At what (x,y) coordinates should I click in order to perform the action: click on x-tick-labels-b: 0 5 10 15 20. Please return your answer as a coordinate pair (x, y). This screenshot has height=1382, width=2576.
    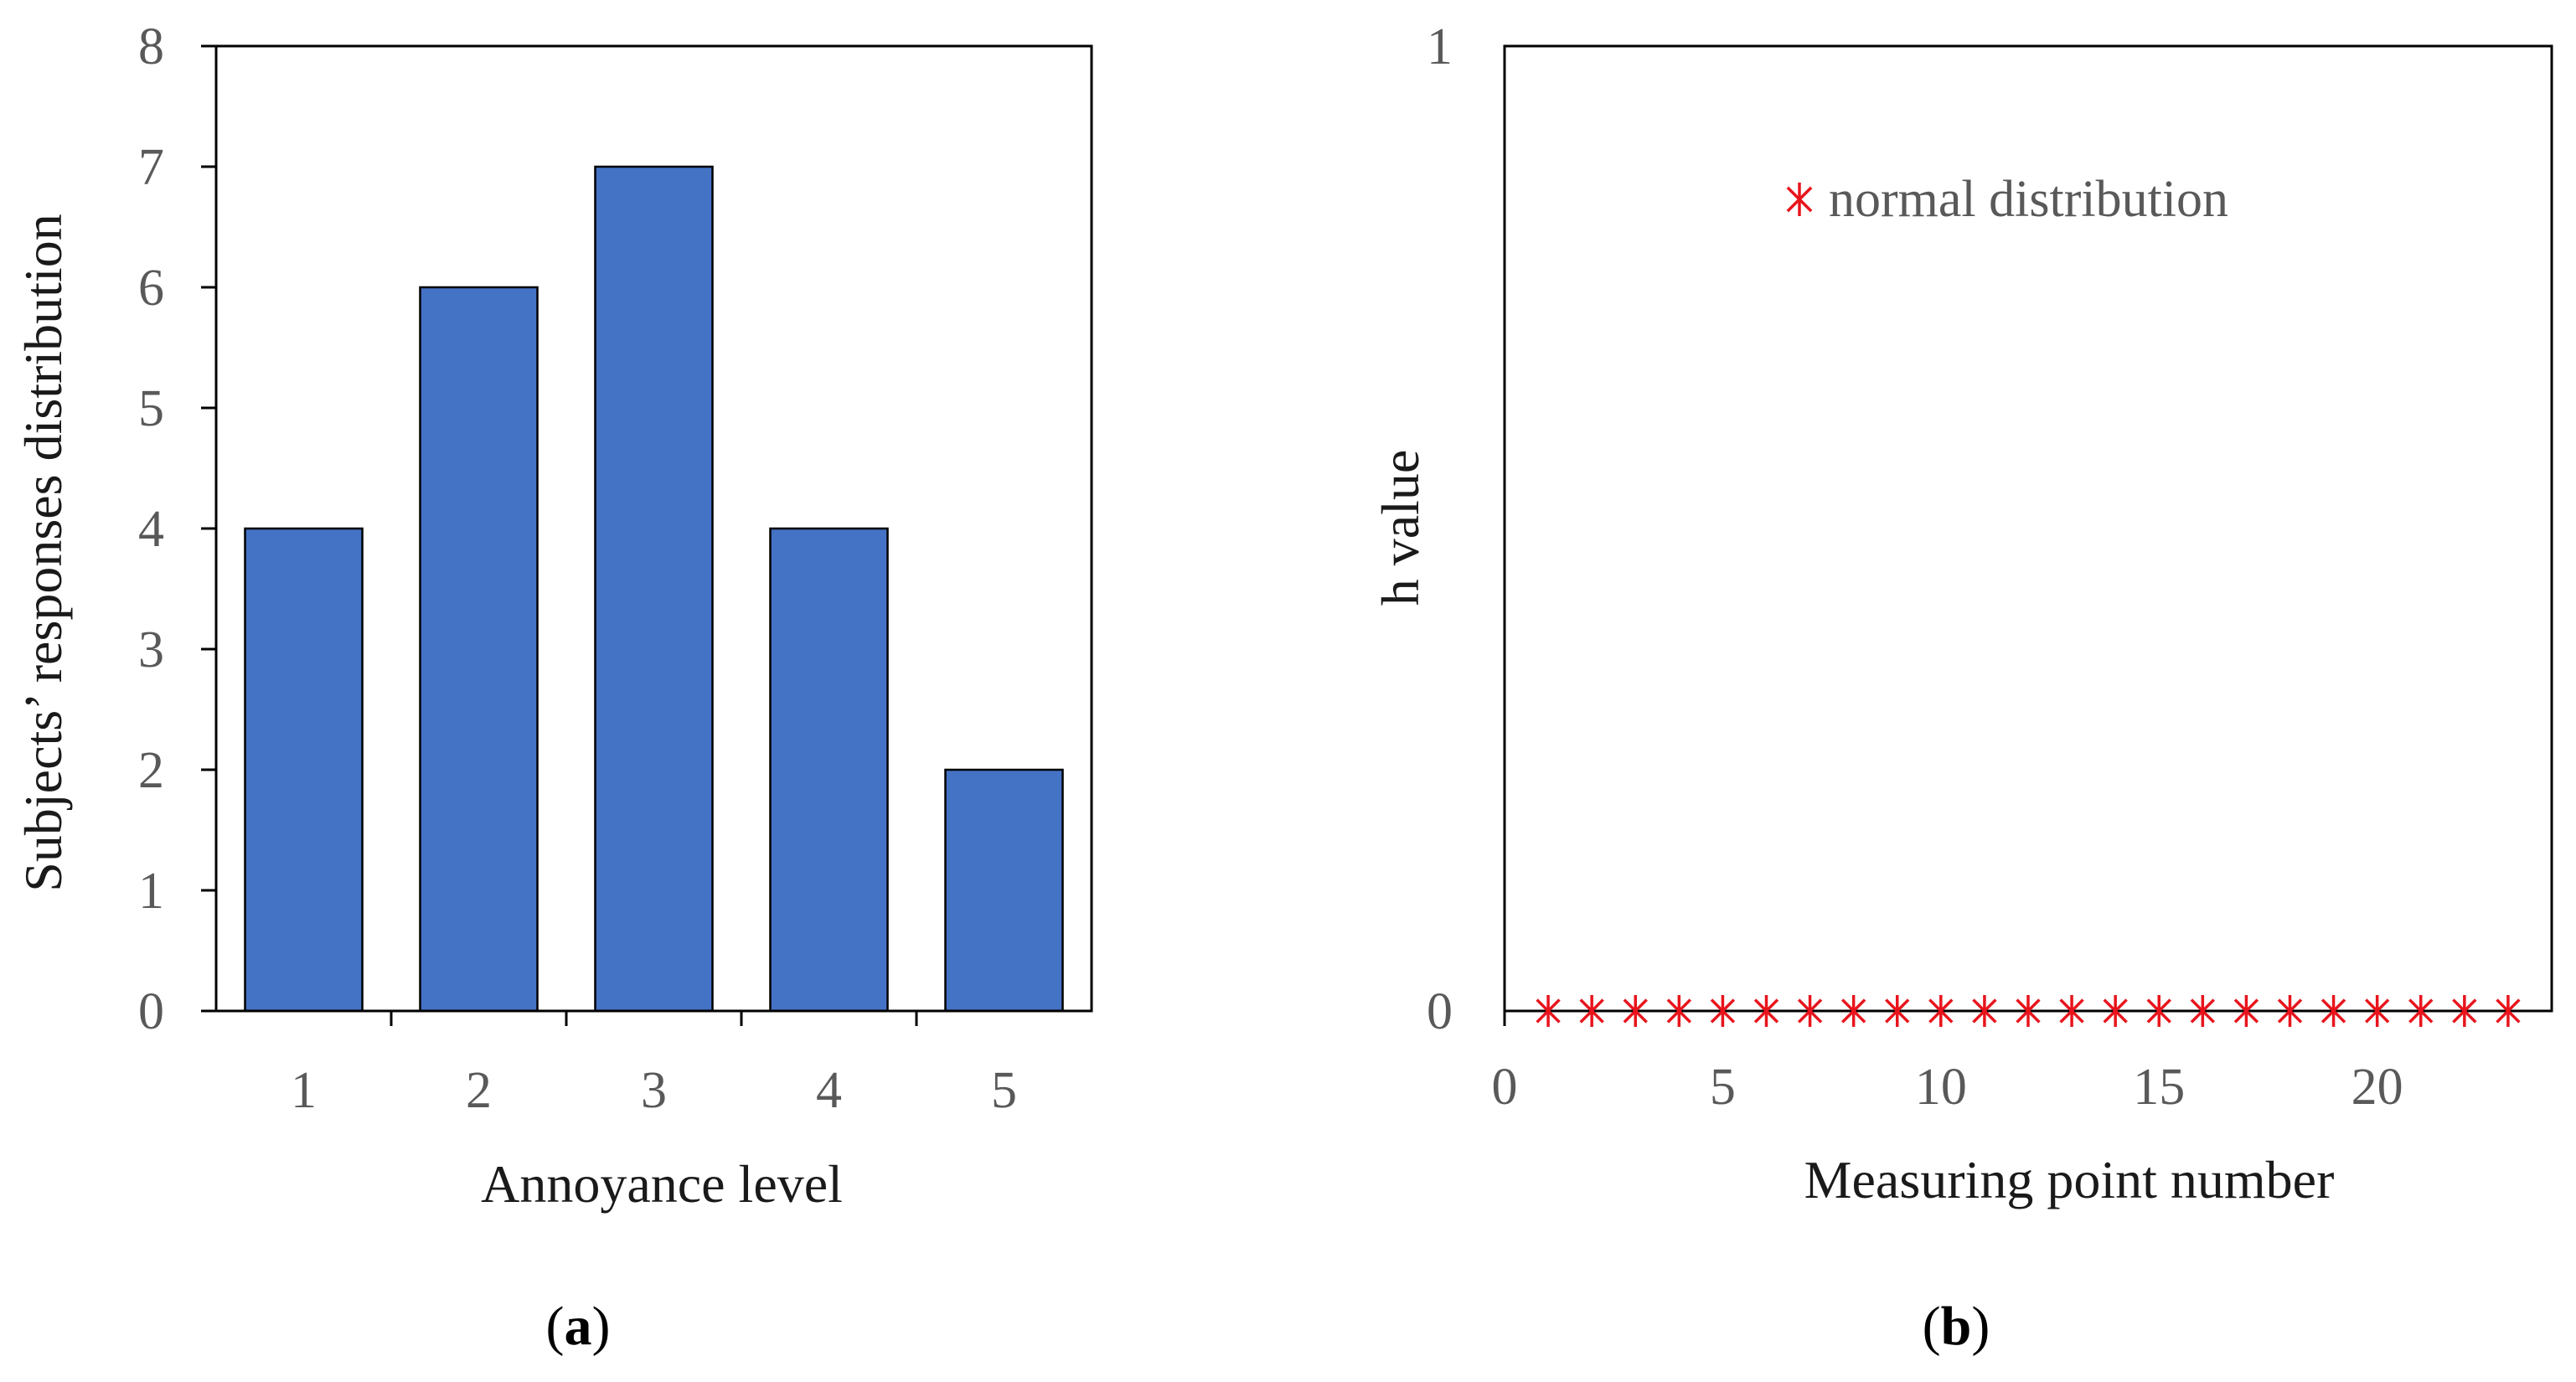
    Looking at the image, I should click on (1947, 1087).